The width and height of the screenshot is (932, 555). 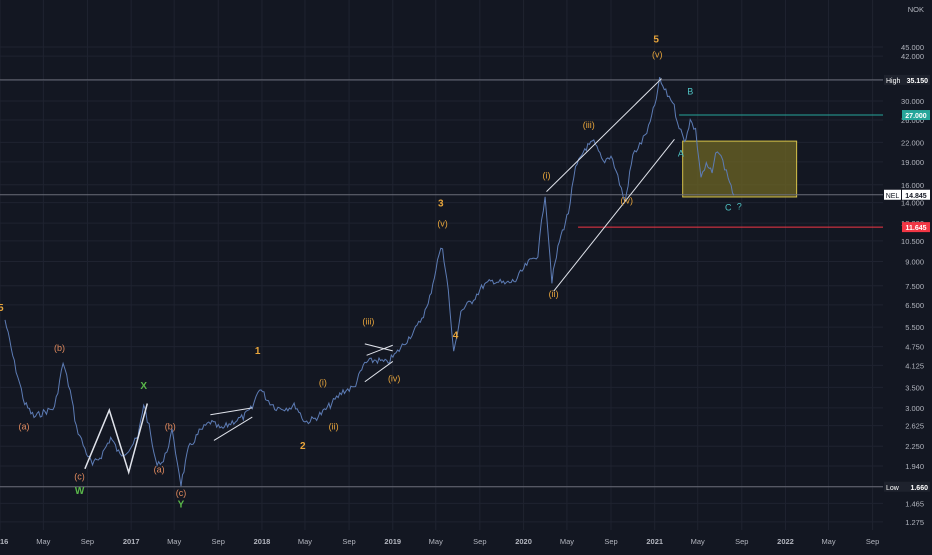 What do you see at coordinates (916, 9) in the screenshot?
I see `currency-label: NOK` at bounding box center [916, 9].